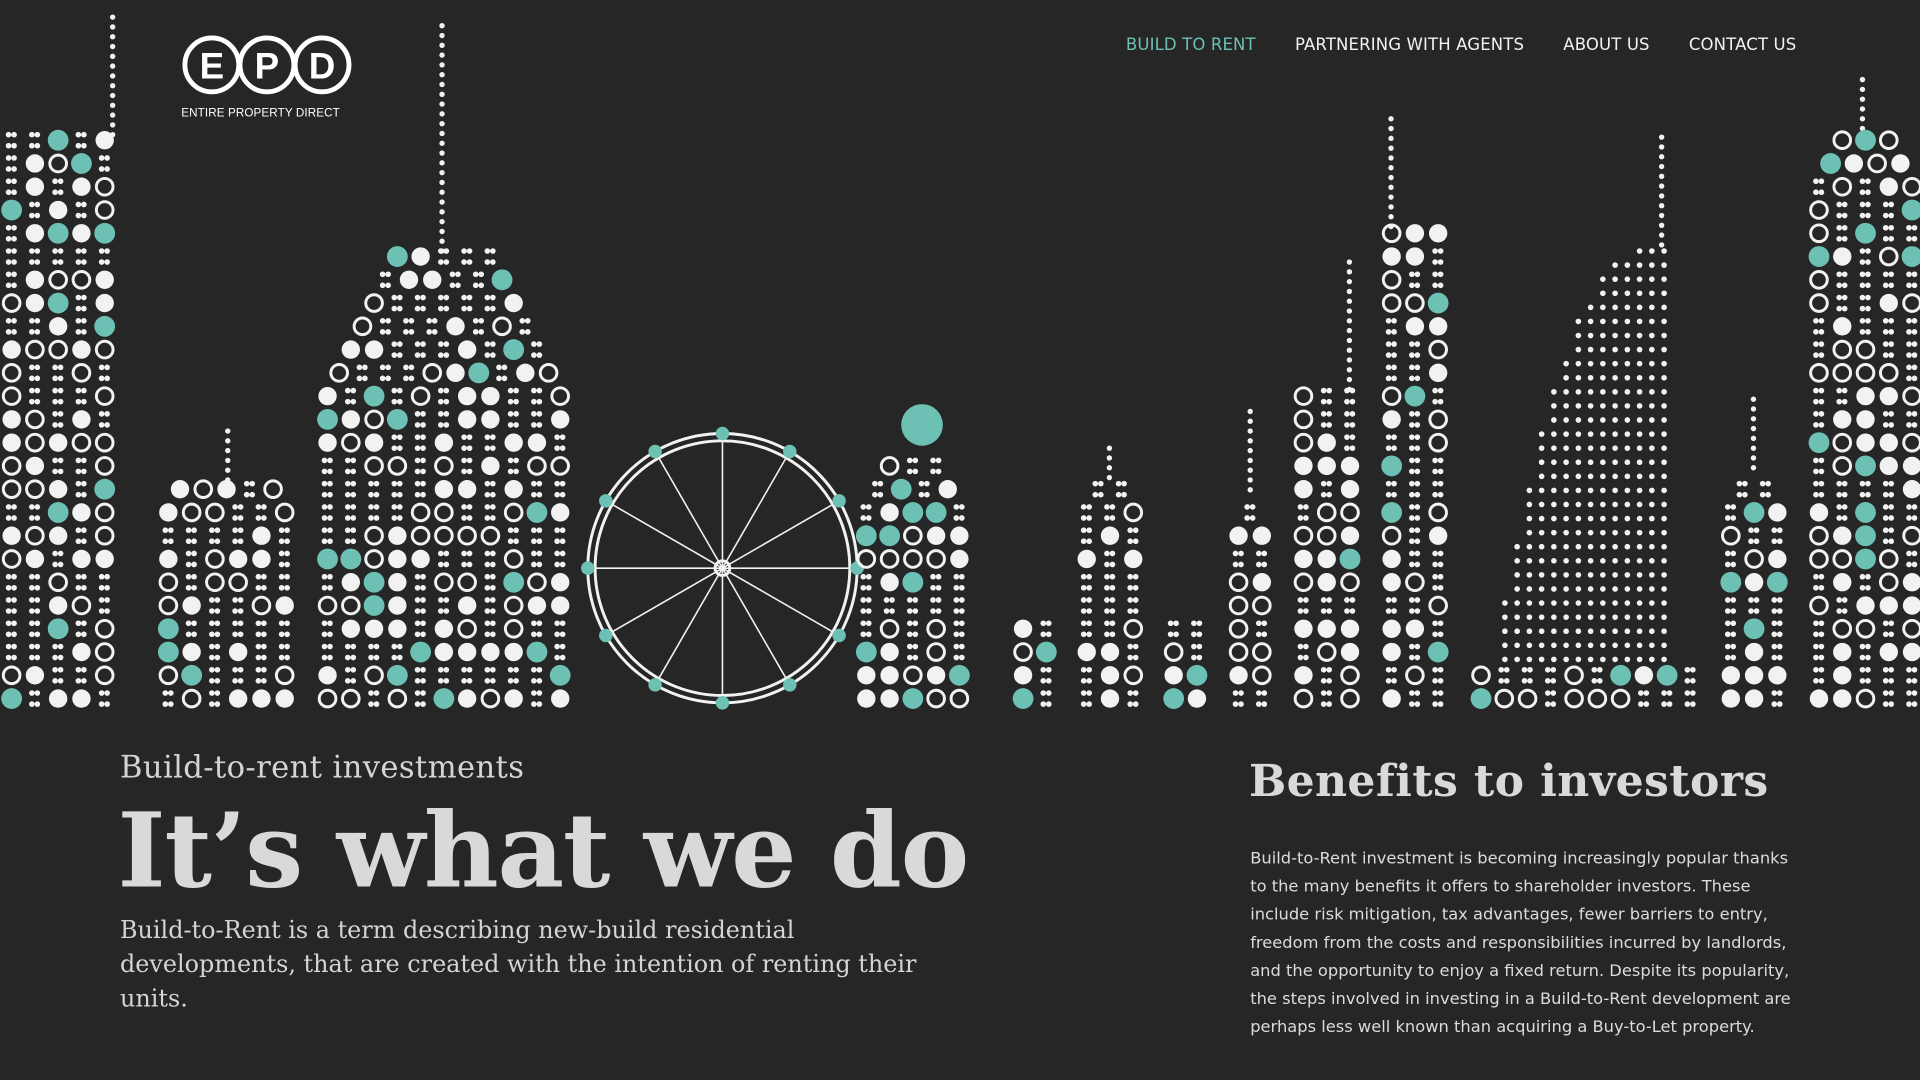  Describe the element at coordinates (722, 568) in the screenshot. I see `ferris-wheel` at that location.